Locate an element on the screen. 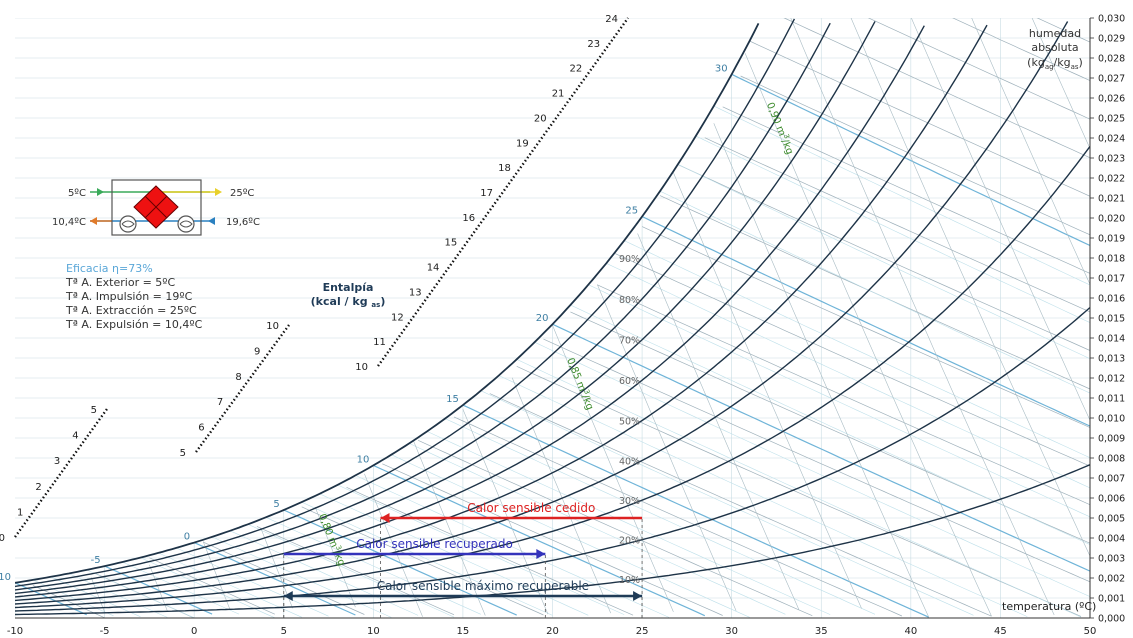 The width and height of the screenshot is (1133, 638). y-tick-label: 0,007 is located at coordinates (1111, 479).